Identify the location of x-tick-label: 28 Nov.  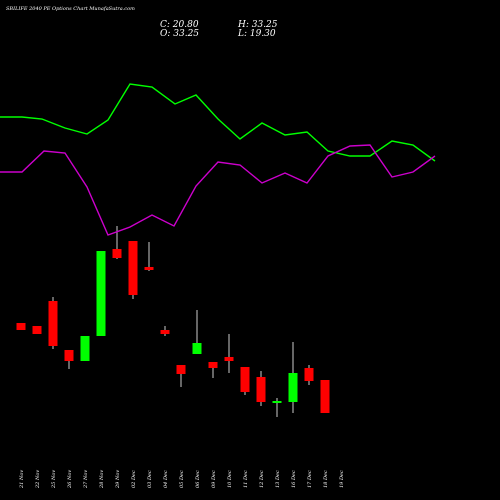
(102, 479).